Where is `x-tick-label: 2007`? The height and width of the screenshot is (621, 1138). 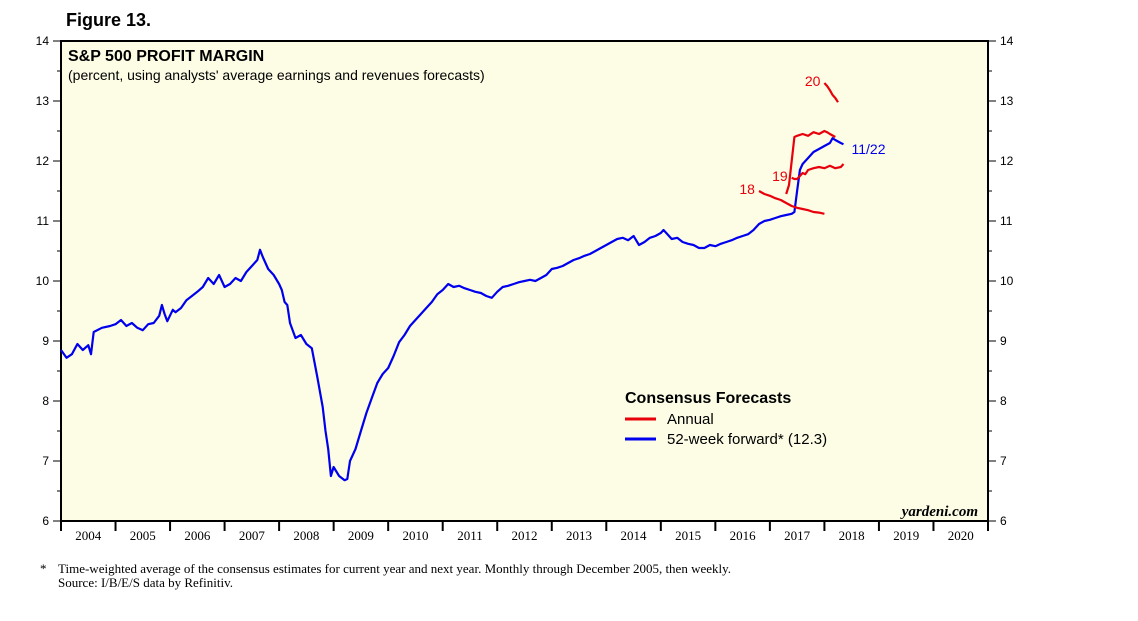 x-tick-label: 2007 is located at coordinates (252, 535).